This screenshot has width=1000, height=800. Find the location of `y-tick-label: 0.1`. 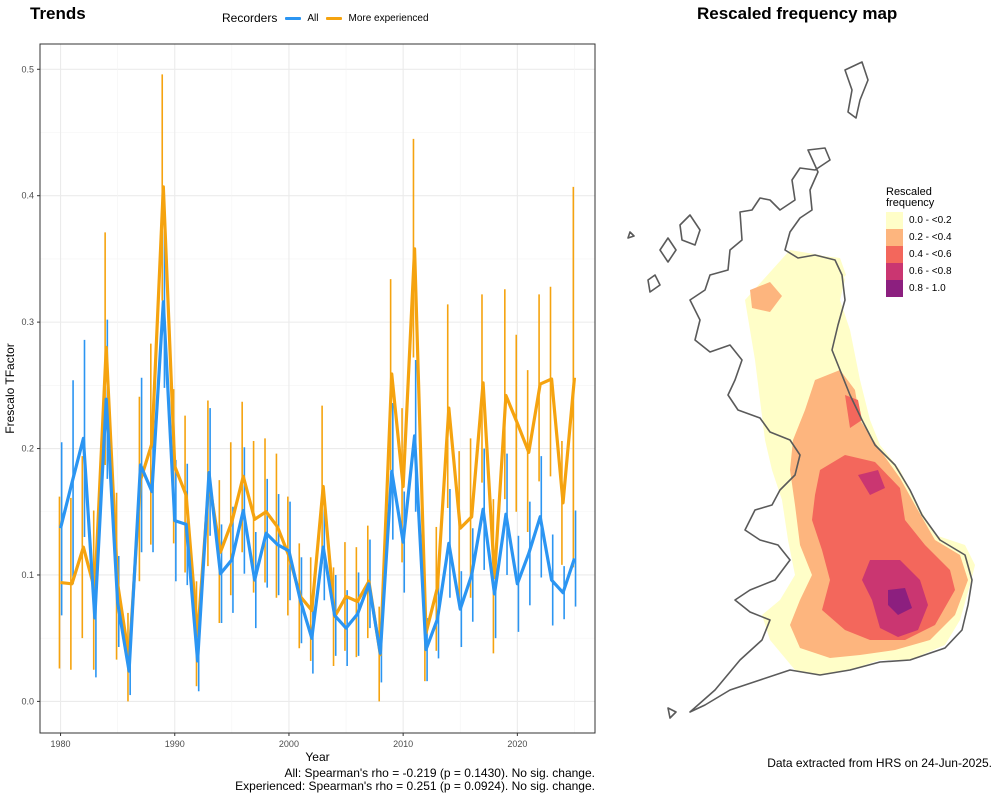

y-tick-label: 0.1 is located at coordinates (27, 575).